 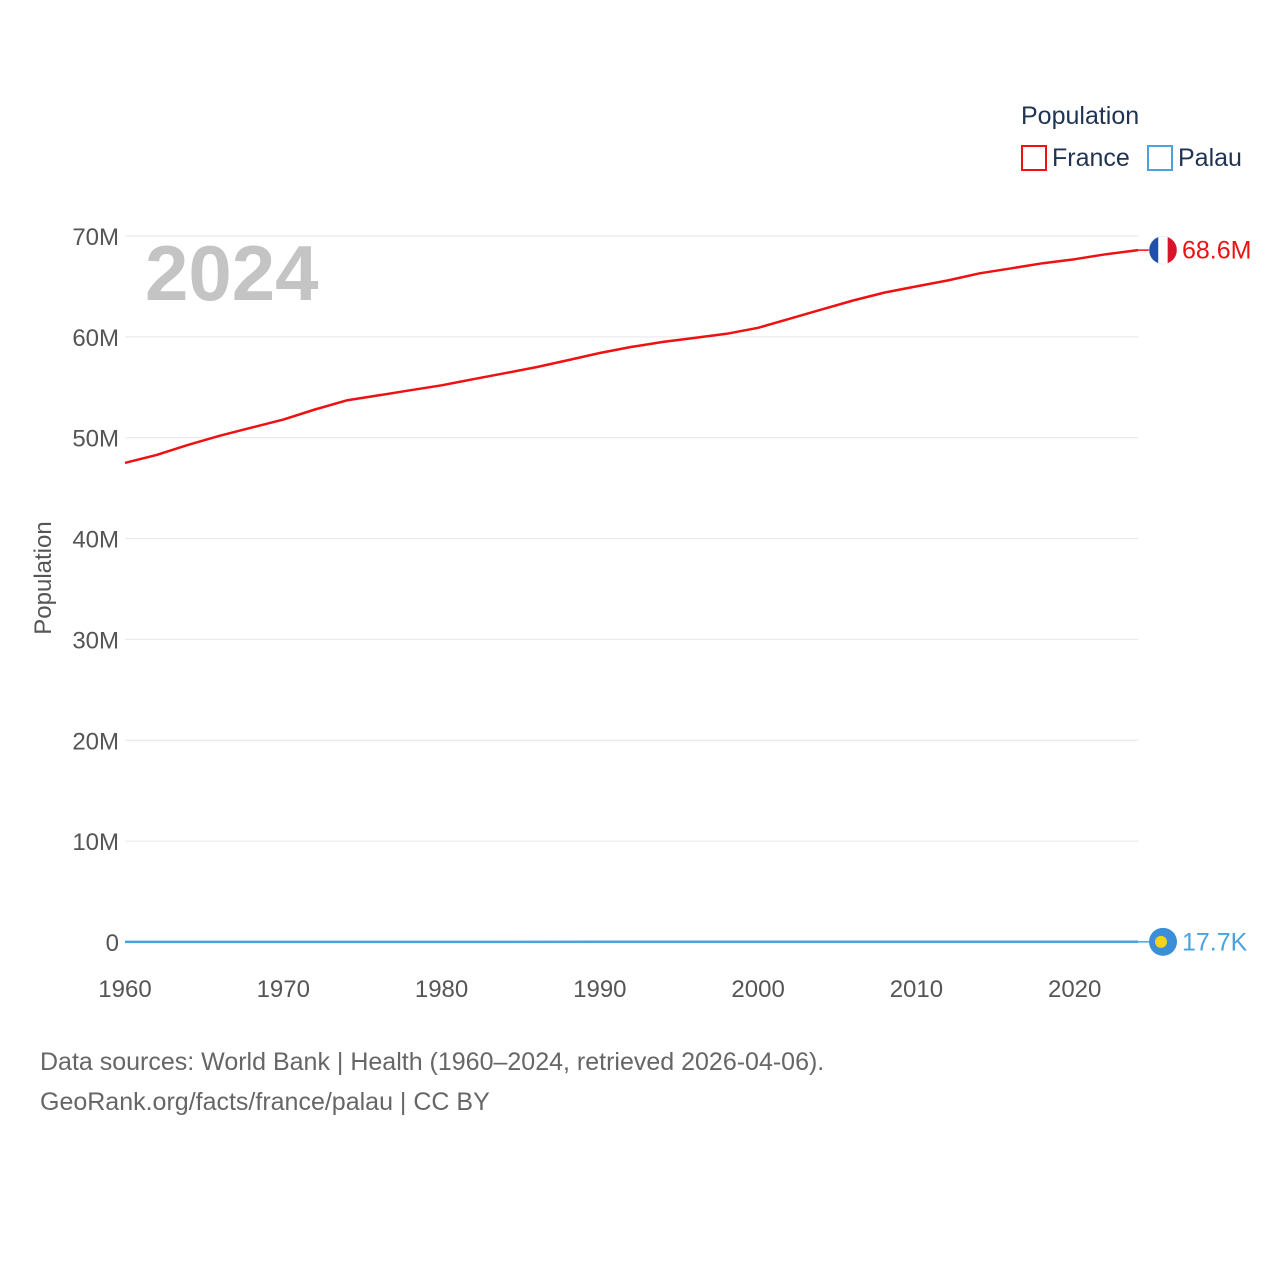 What do you see at coordinates (916, 989) in the screenshot?
I see `x-tick-label: 2010` at bounding box center [916, 989].